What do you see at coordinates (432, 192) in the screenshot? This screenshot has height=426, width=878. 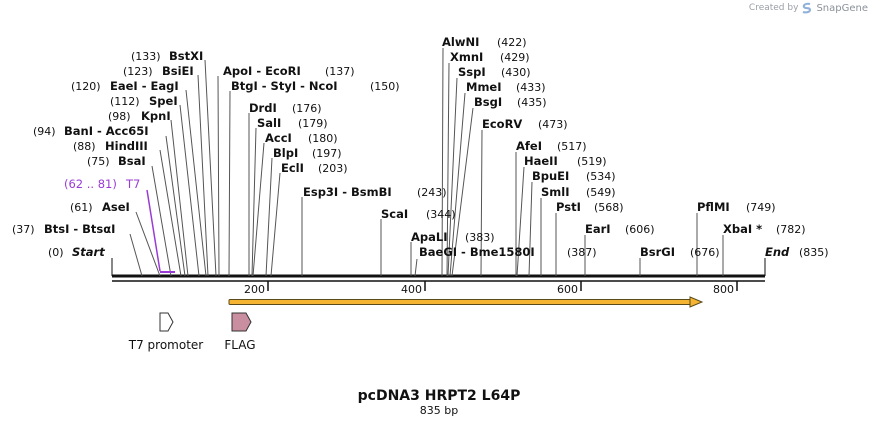 I see `site-pos-esp3i: (243)` at bounding box center [432, 192].